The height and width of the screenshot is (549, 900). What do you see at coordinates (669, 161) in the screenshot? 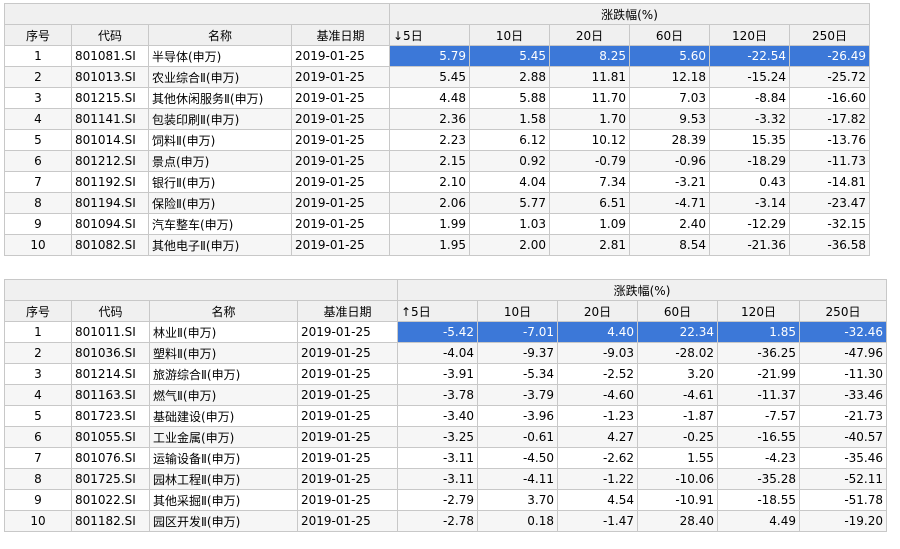
I see `cell-change-60d: -0.96` at bounding box center [669, 161].